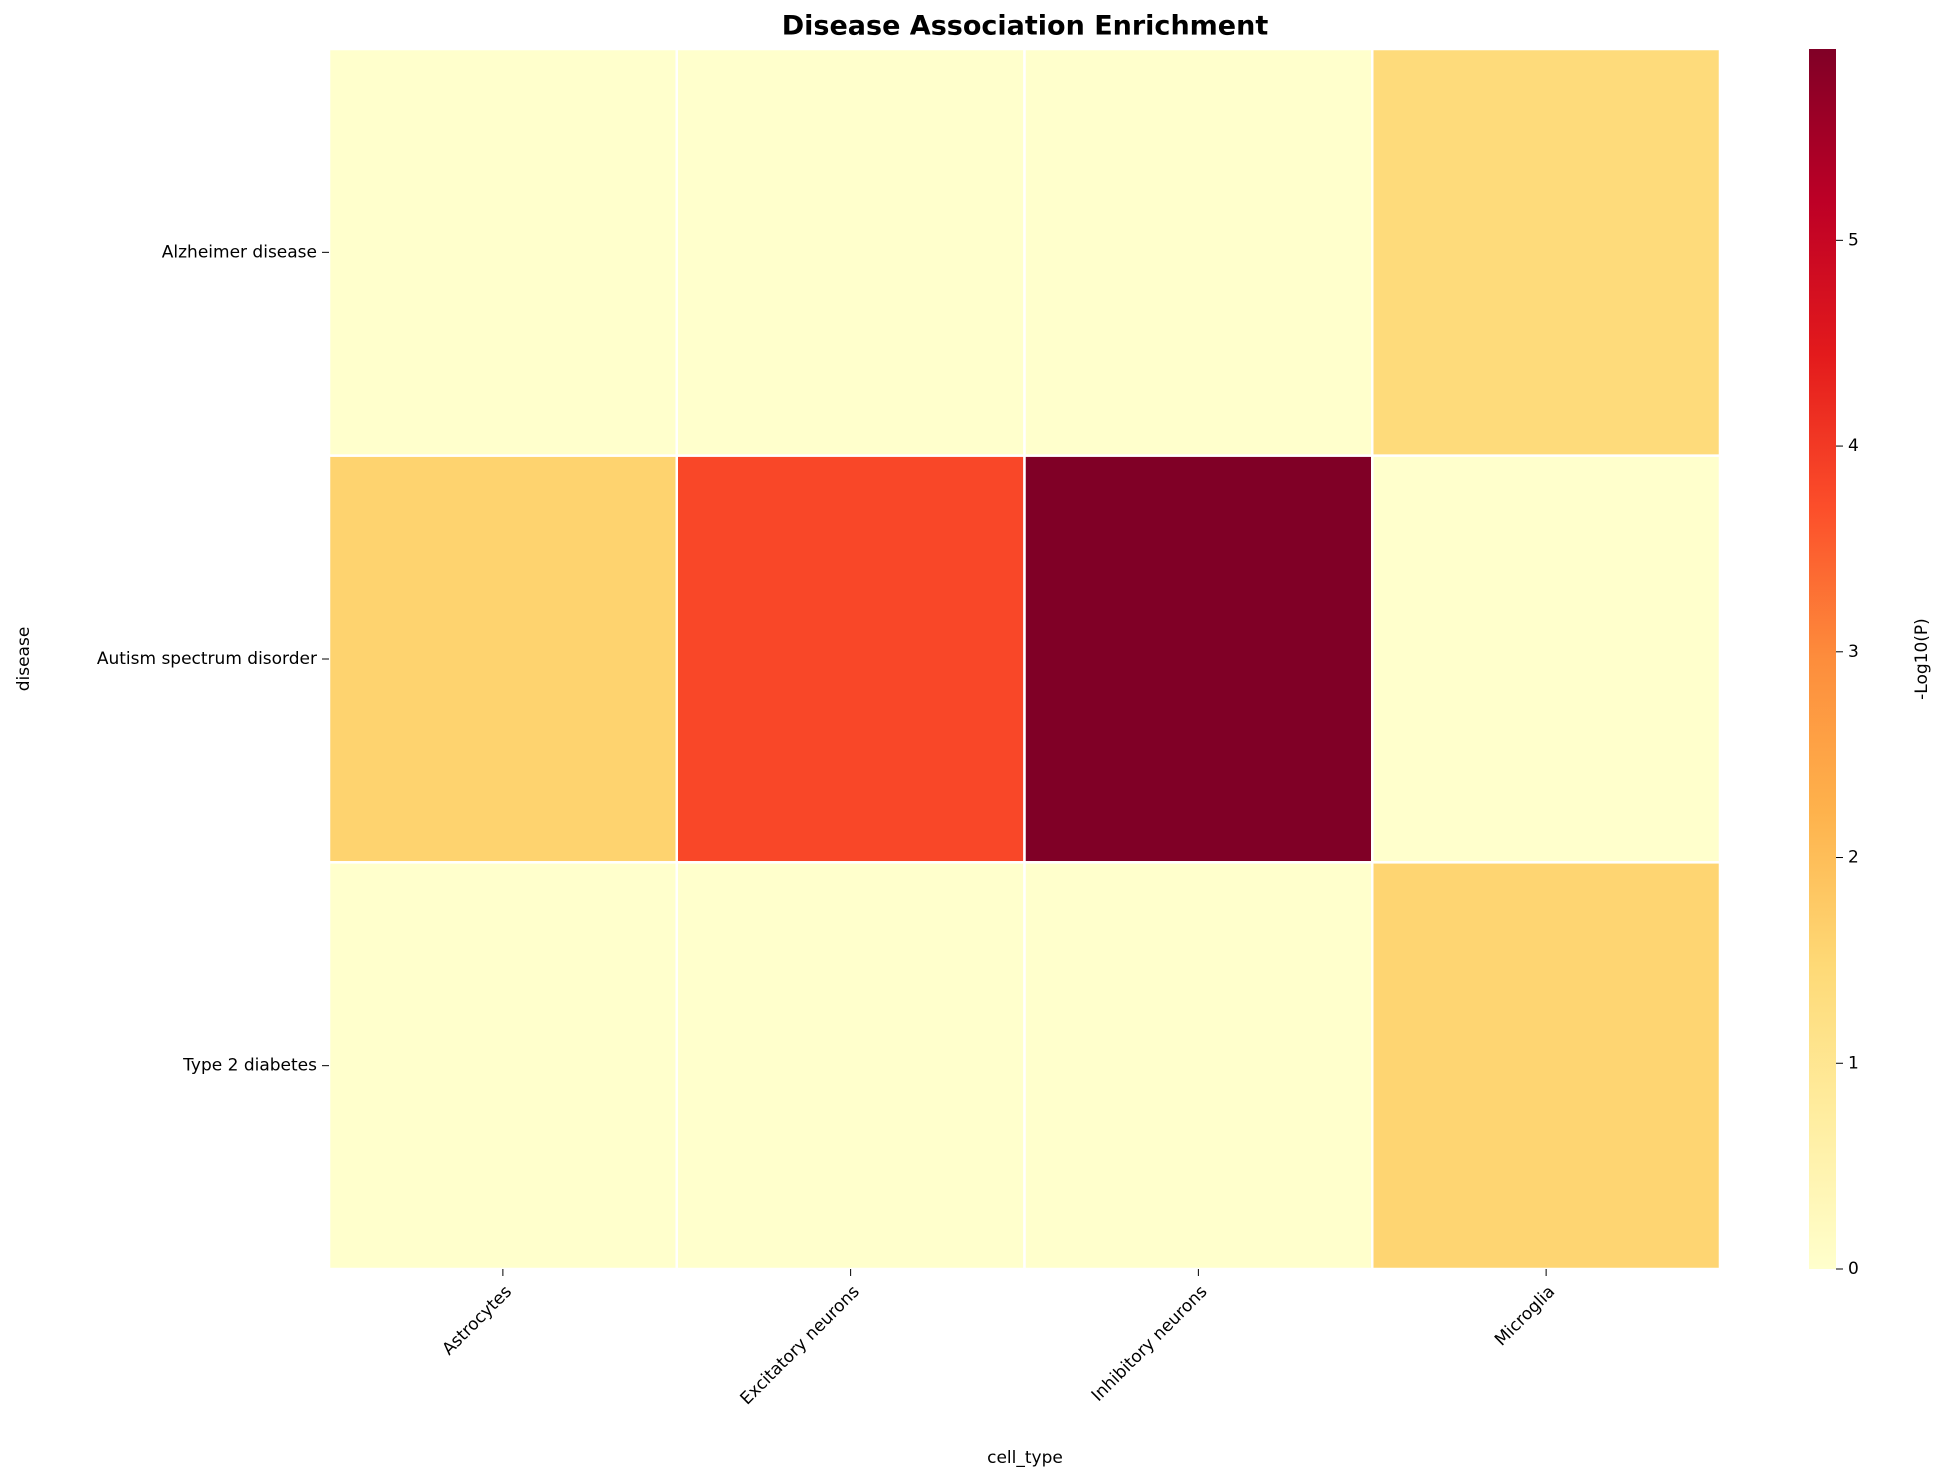 The height and width of the screenshot is (1483, 1940). I want to click on colorbar-tick-label: 0, so click(1853, 1269).